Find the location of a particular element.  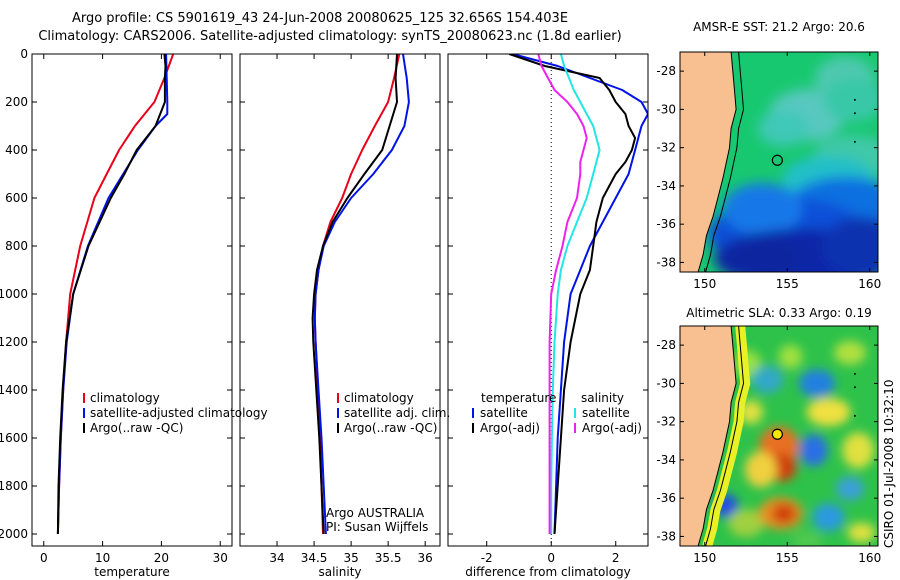

x-tick-label: 35 is located at coordinates (350, 558).